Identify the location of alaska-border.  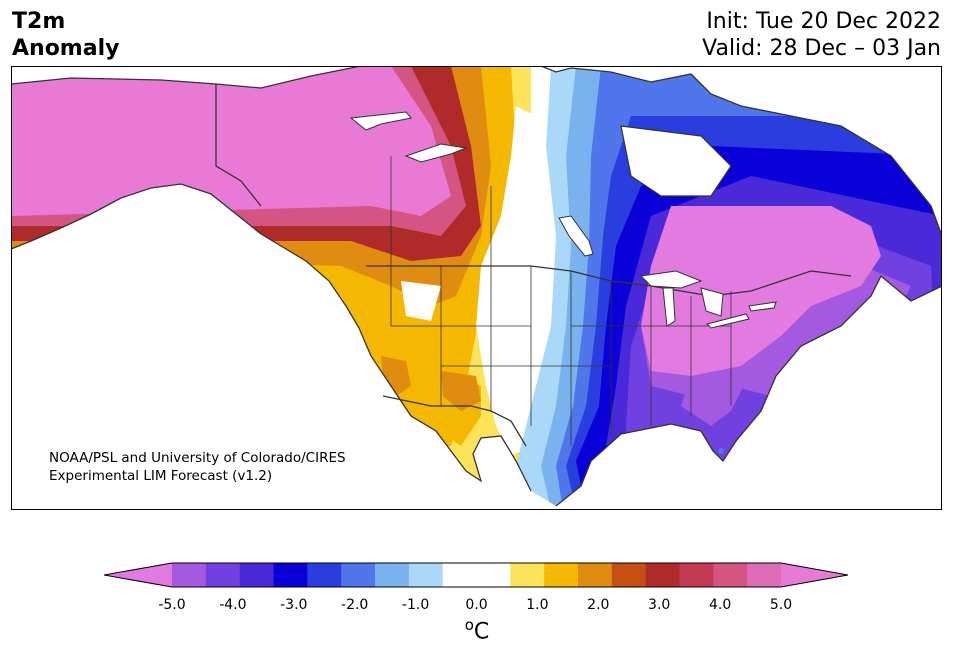
(238, 145).